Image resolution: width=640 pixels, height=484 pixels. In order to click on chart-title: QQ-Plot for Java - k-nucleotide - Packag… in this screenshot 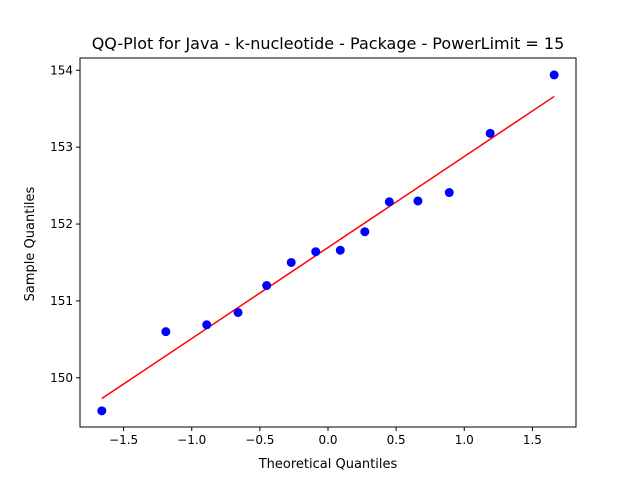, I will do `click(328, 43)`.